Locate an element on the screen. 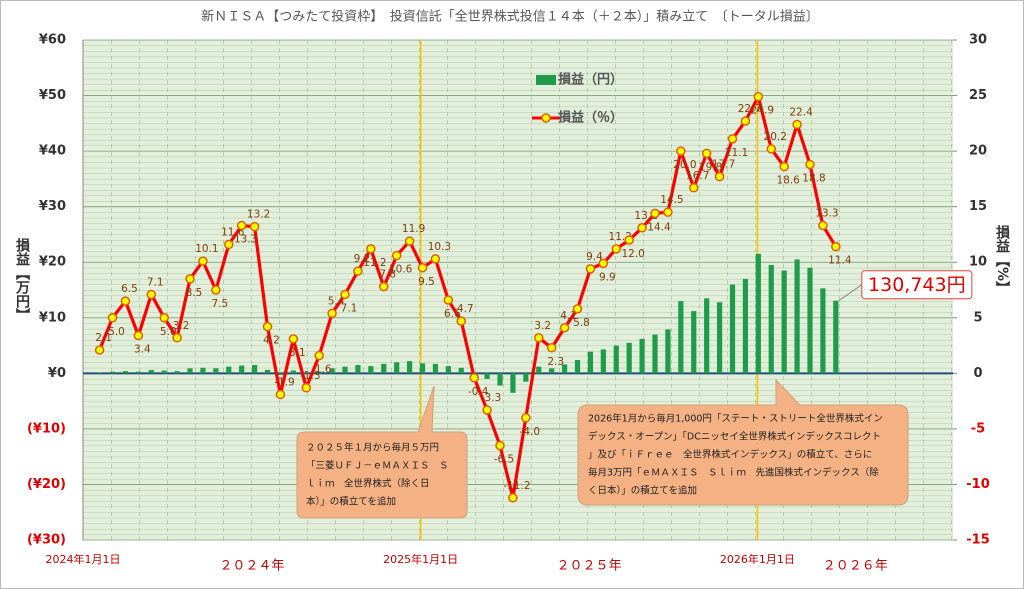  line-value-label: 13.3 is located at coordinates (245, 240).